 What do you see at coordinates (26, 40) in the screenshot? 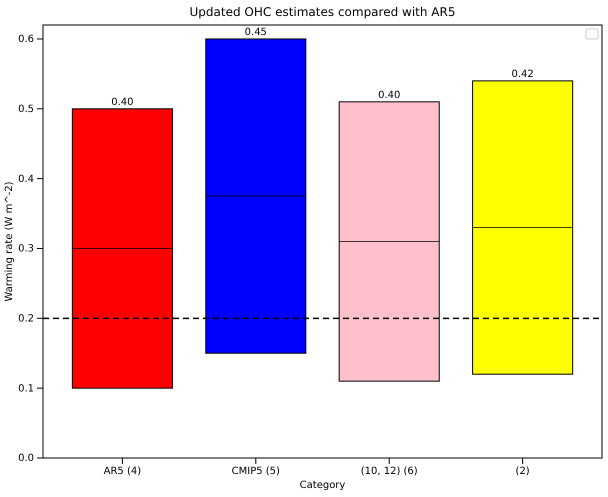
I see `y-tick-label: 0.6` at bounding box center [26, 40].